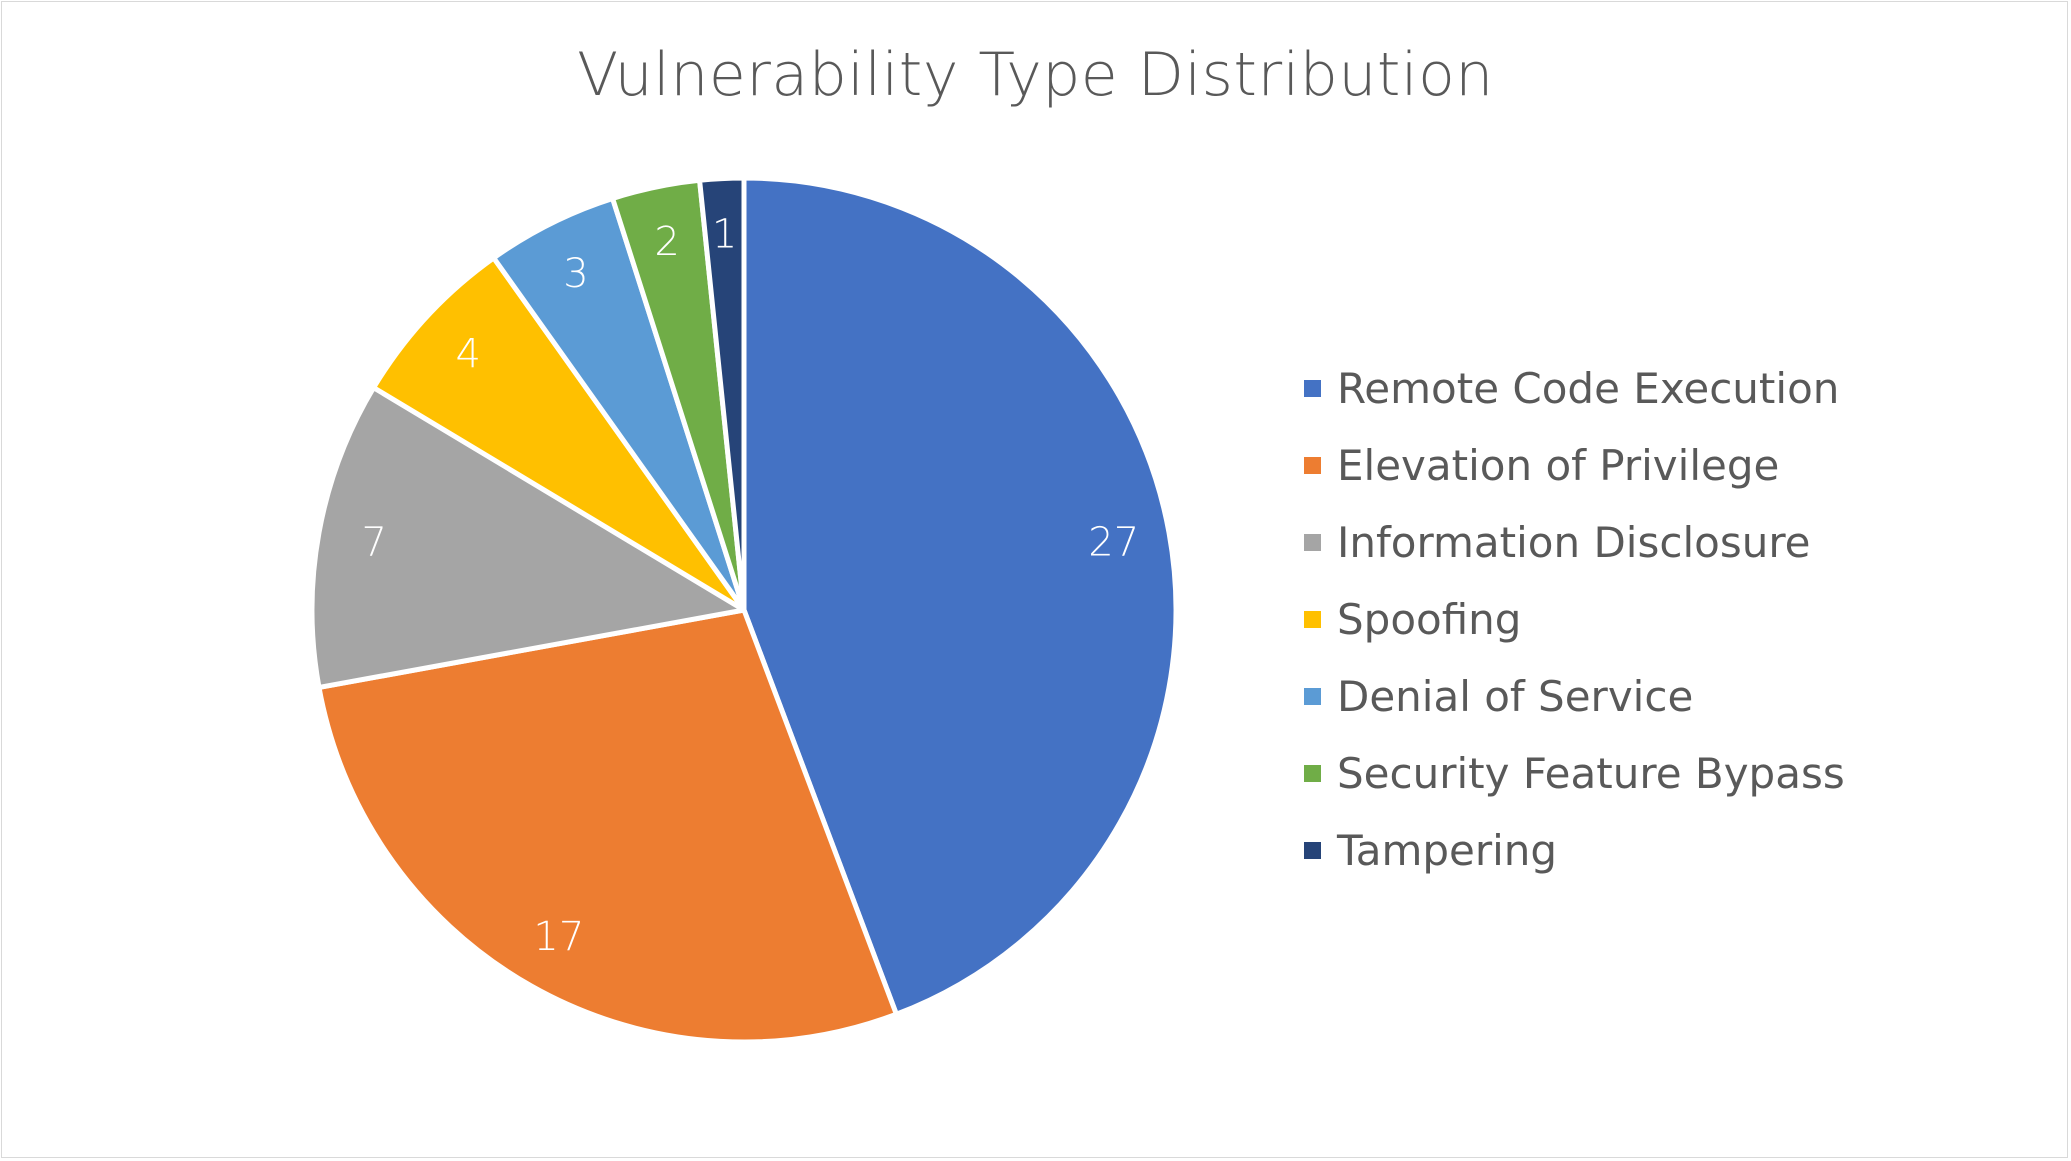 The width and height of the screenshot is (2071, 1161). What do you see at coordinates (1113, 543) in the screenshot?
I see `data-label: 27` at bounding box center [1113, 543].